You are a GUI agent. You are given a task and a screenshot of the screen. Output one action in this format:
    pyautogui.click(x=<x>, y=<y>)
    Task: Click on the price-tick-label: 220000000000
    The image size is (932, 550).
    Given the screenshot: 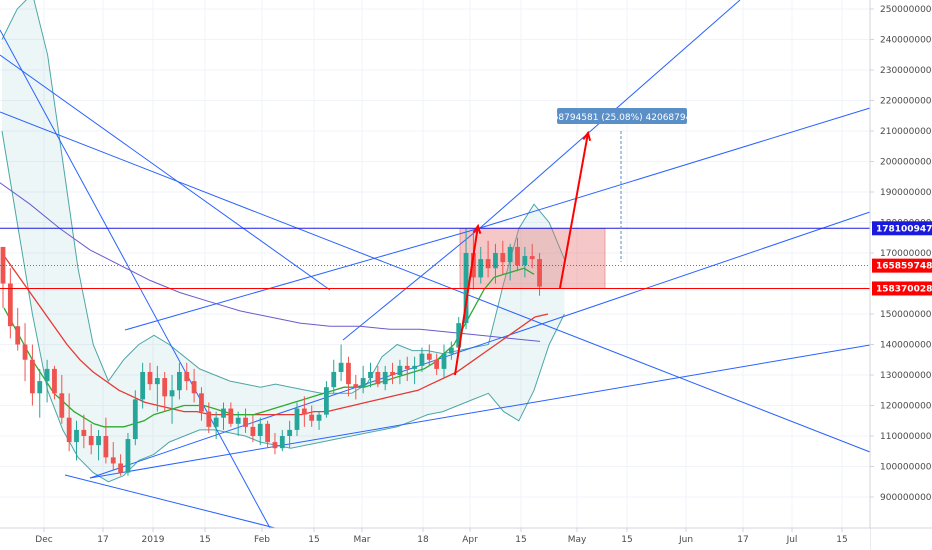 What is the action you would take?
    pyautogui.click(x=906, y=102)
    